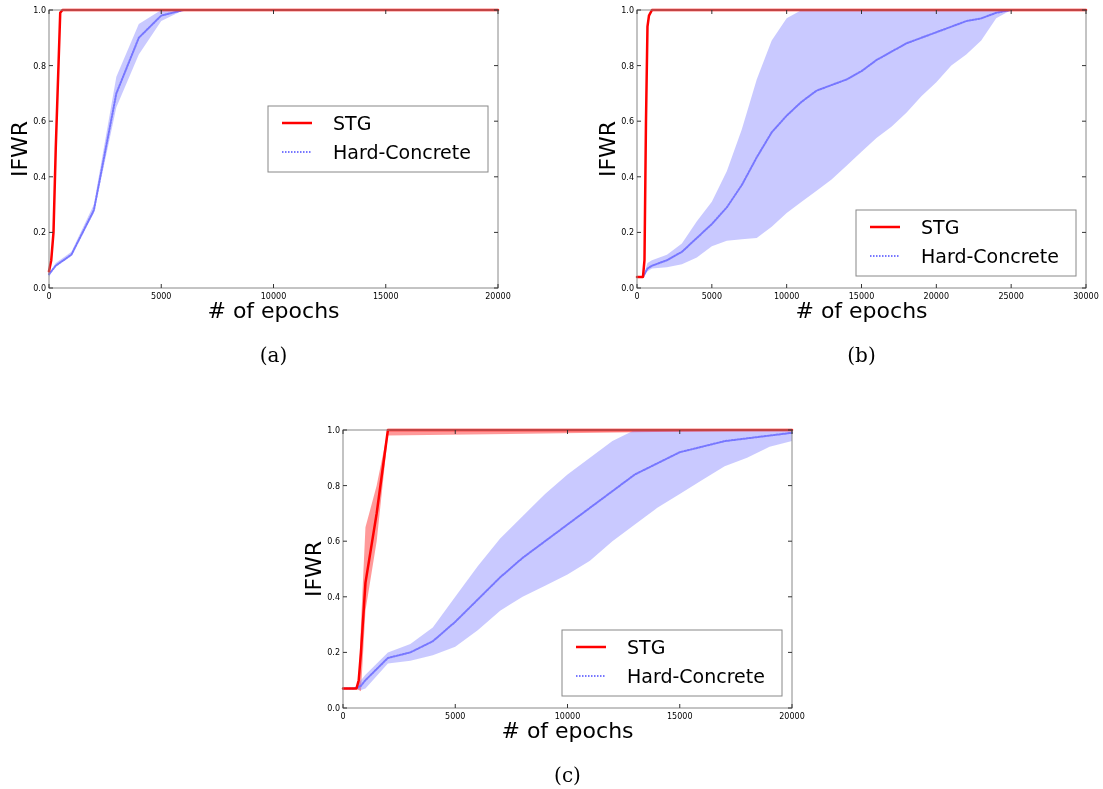 This screenshot has height=789, width=1103. I want to click on text: (a), so click(273, 355).